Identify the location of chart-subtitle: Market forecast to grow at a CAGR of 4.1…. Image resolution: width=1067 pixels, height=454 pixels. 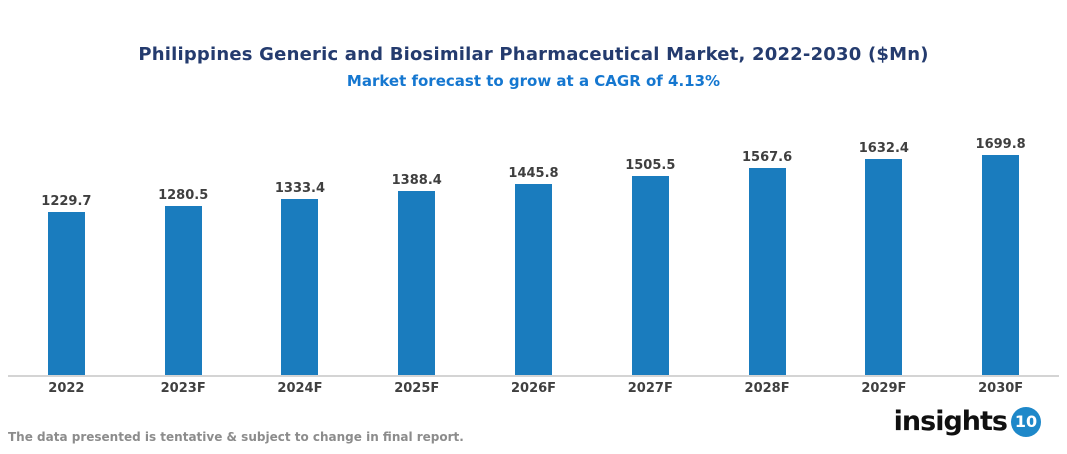
(533, 81).